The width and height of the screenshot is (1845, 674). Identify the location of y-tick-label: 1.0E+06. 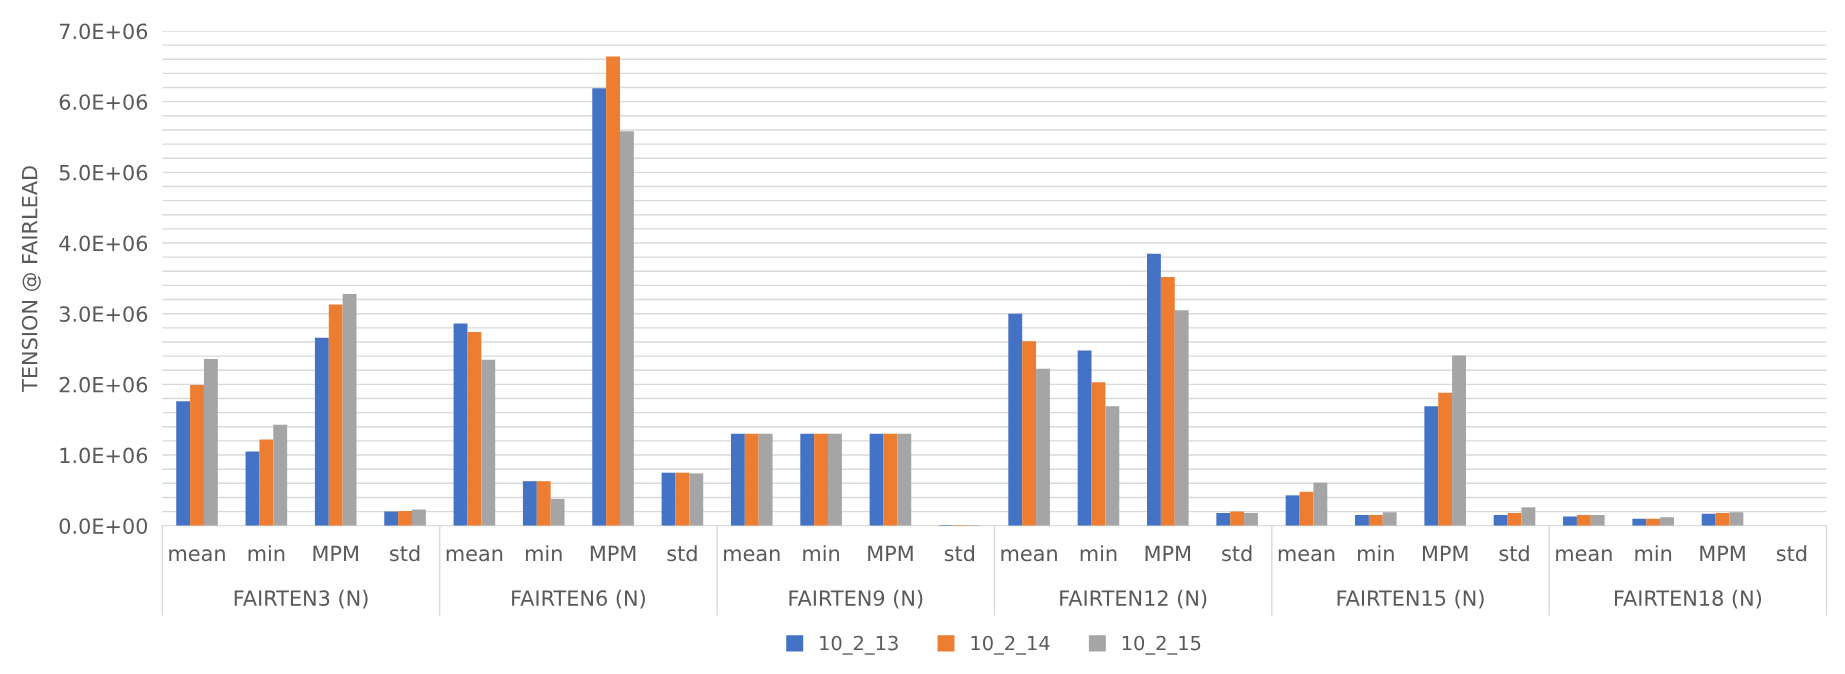
(104, 455).